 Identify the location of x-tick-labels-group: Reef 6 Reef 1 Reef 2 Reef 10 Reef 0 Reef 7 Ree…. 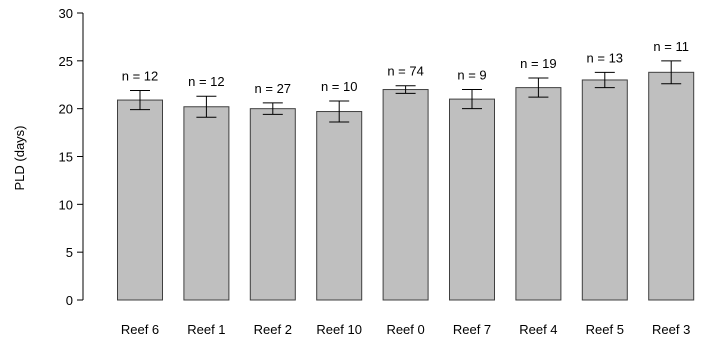
(406, 329).